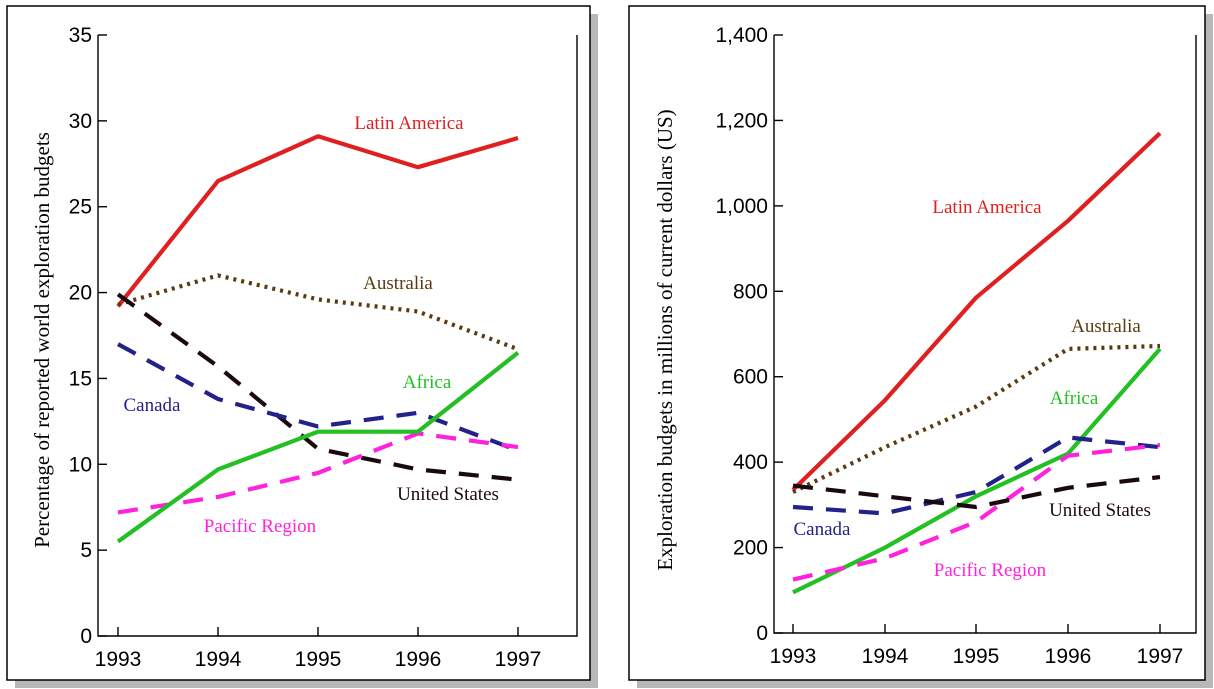 The height and width of the screenshot is (689, 1214). What do you see at coordinates (86, 636) in the screenshot?
I see `left-y-tick-label: 0` at bounding box center [86, 636].